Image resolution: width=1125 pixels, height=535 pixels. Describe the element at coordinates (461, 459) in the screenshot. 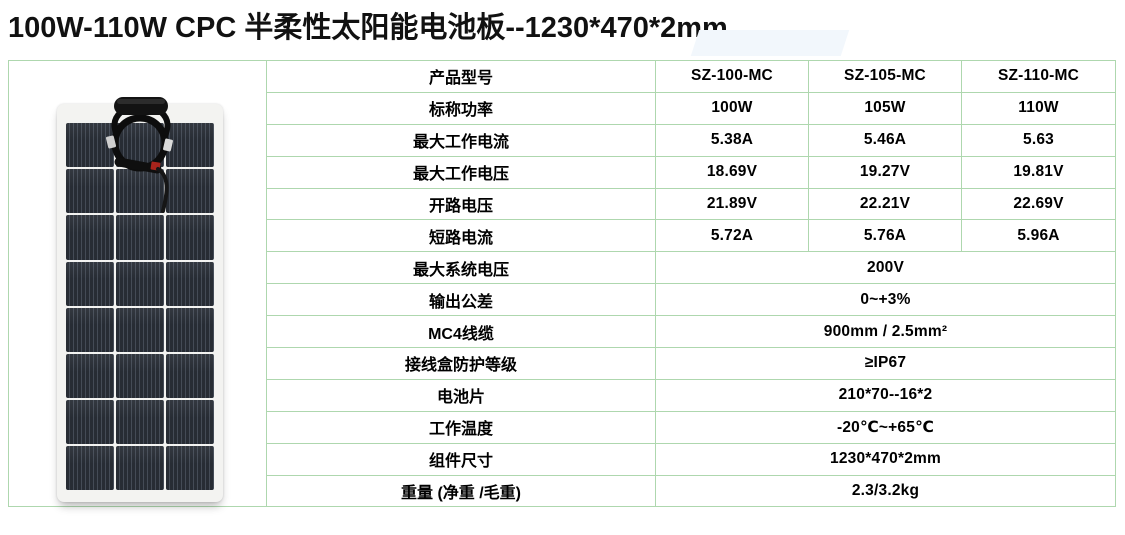

I see `spec-label: 组件尺寸` at that location.